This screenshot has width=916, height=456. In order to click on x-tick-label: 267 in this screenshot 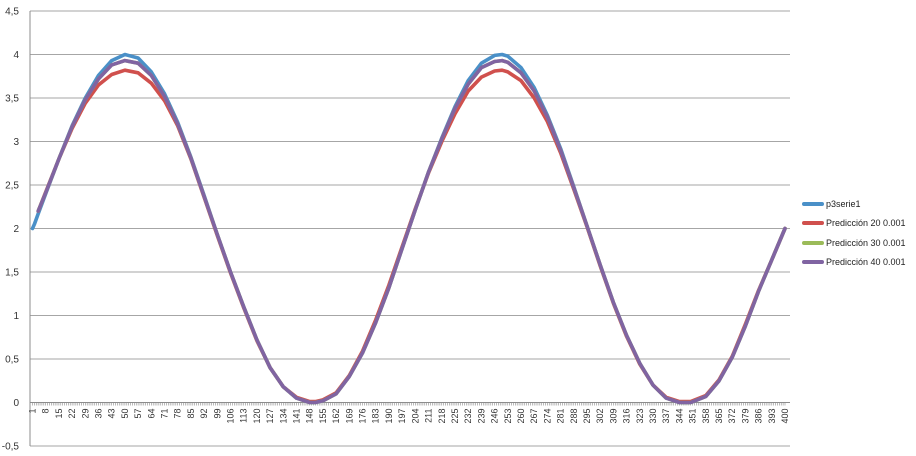, I will do `click(534, 416)`.